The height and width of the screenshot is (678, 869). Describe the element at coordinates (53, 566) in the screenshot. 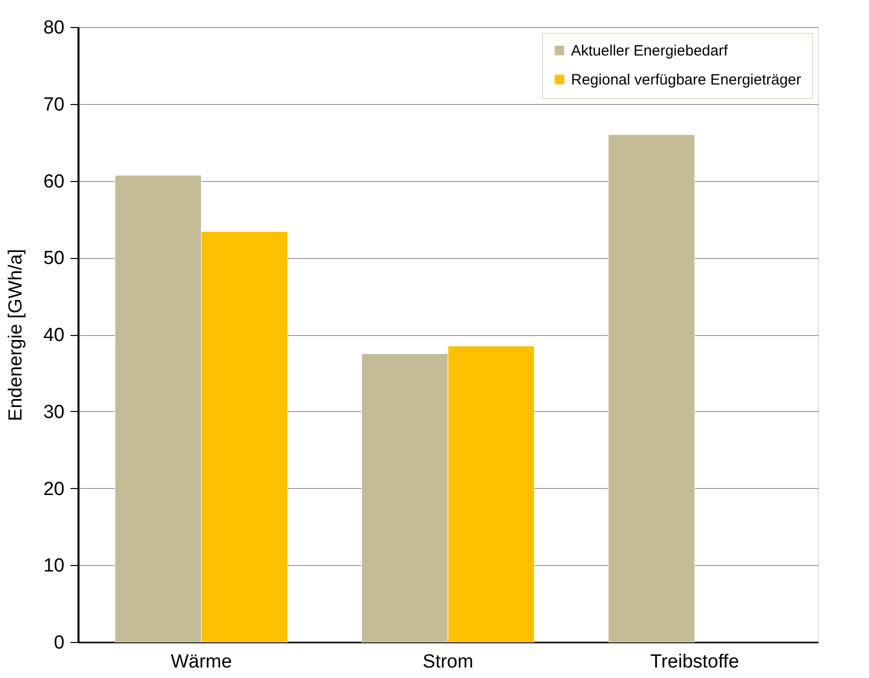

I see `y-tick-label: 10` at that location.